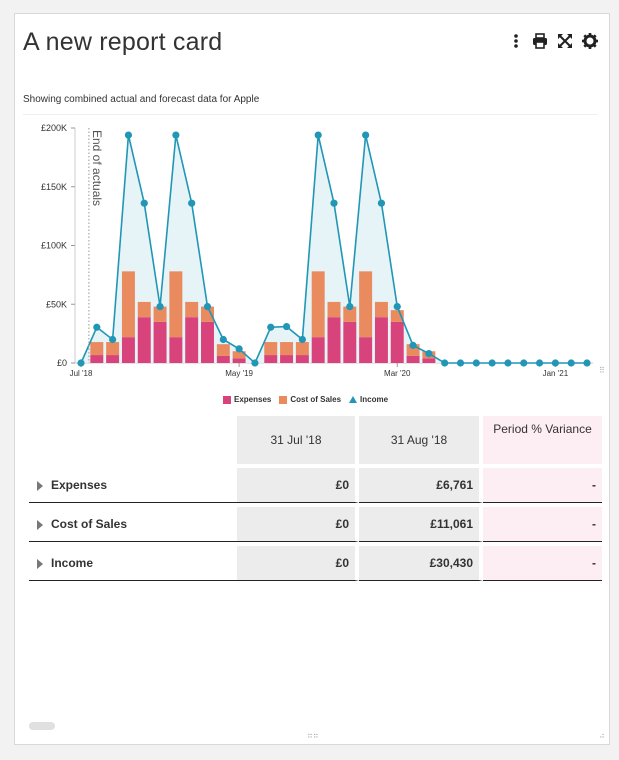 This screenshot has width=619, height=760. What do you see at coordinates (316, 399) in the screenshot?
I see `legend-label: Cost of Sales` at bounding box center [316, 399].